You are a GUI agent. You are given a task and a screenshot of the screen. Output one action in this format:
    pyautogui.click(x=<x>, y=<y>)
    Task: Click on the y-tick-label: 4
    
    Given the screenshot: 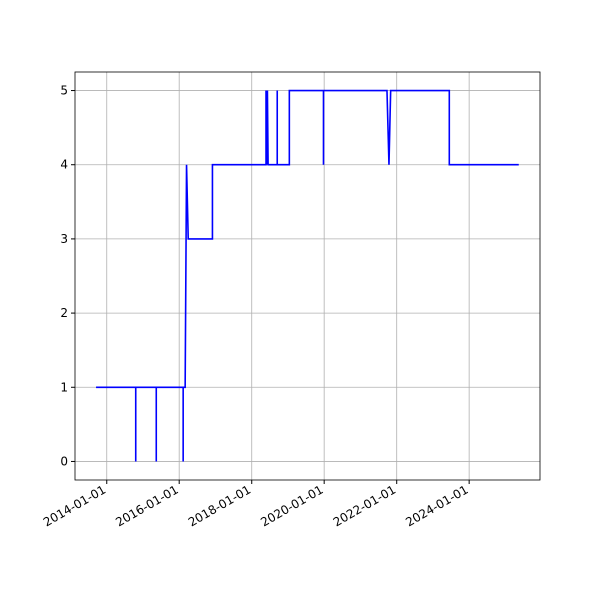 What is the action you would take?
    pyautogui.click(x=64, y=165)
    